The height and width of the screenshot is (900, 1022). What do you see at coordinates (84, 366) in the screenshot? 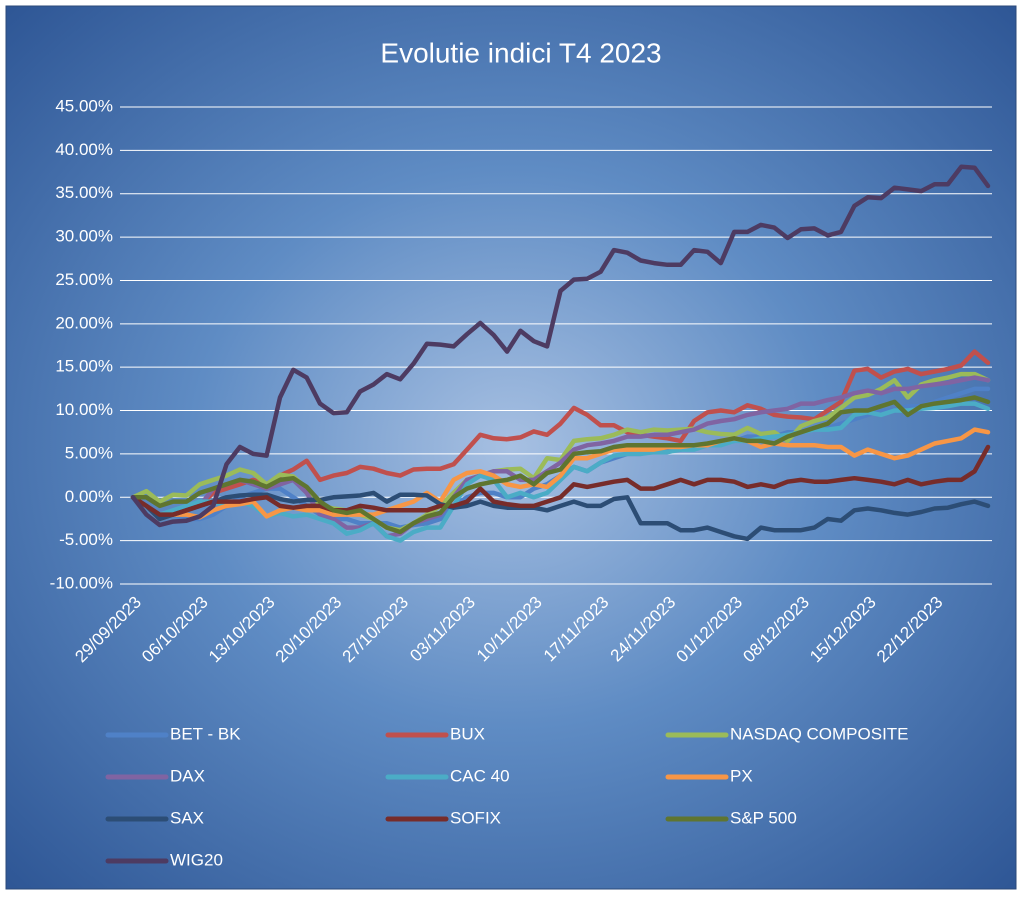
I see `y-tick-label: 15.00%` at bounding box center [84, 366].